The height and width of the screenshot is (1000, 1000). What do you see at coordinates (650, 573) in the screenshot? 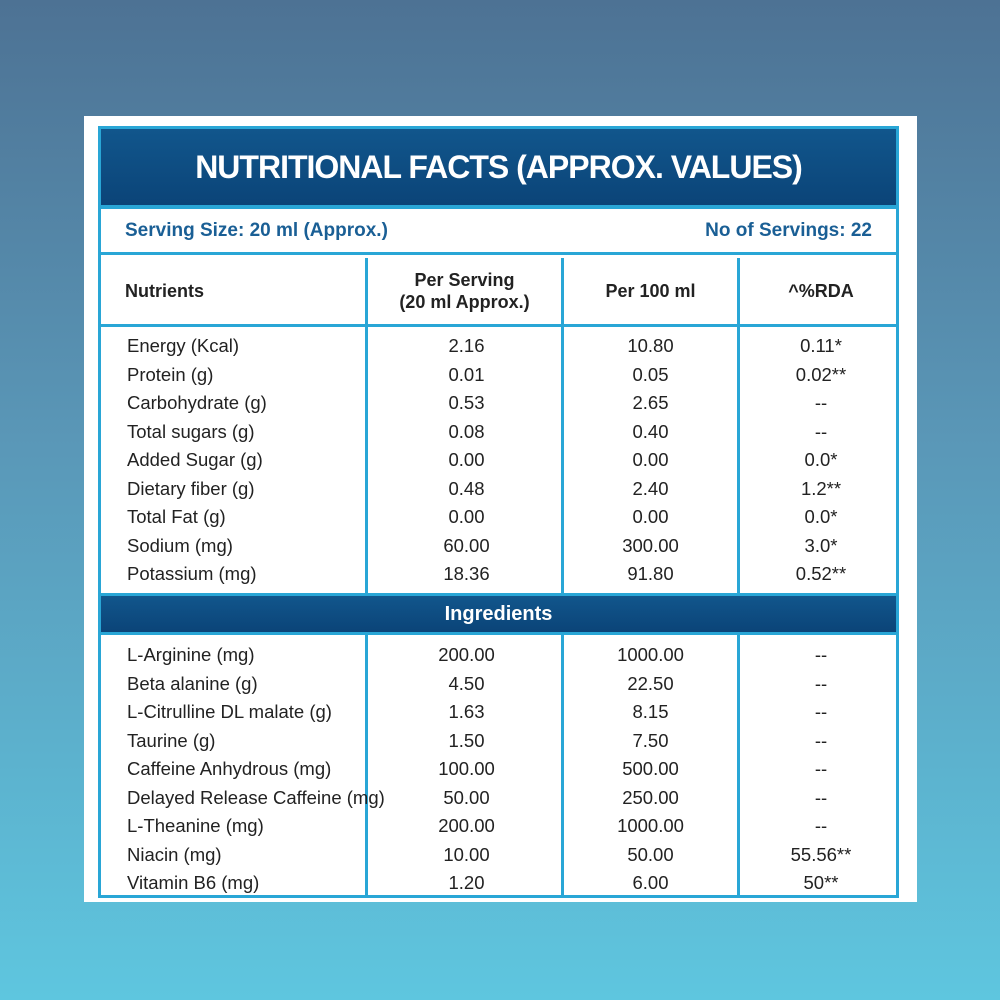
I see `row-per-100ml: 91.80` at bounding box center [650, 573].